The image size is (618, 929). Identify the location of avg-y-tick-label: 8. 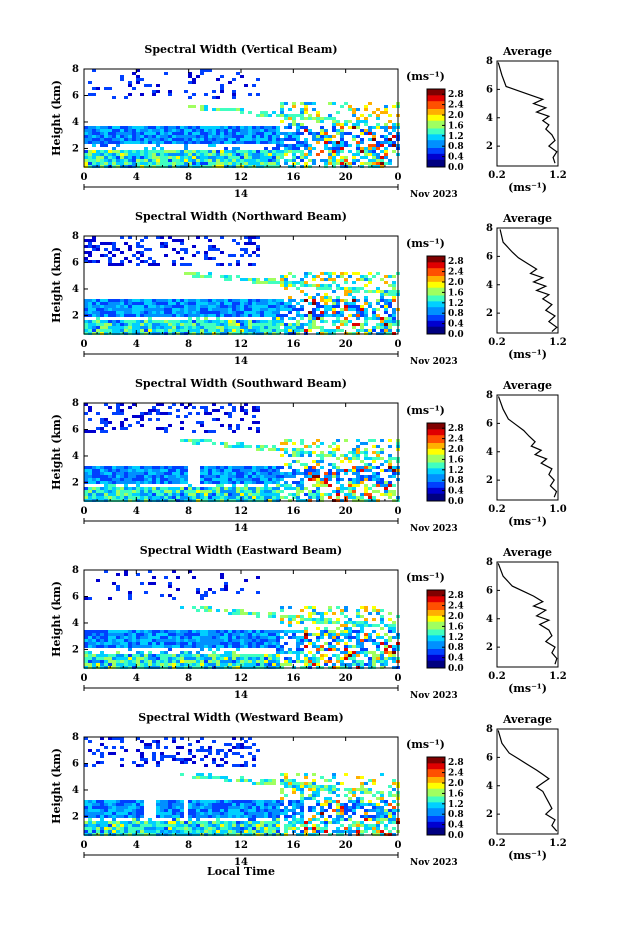
(489, 61).